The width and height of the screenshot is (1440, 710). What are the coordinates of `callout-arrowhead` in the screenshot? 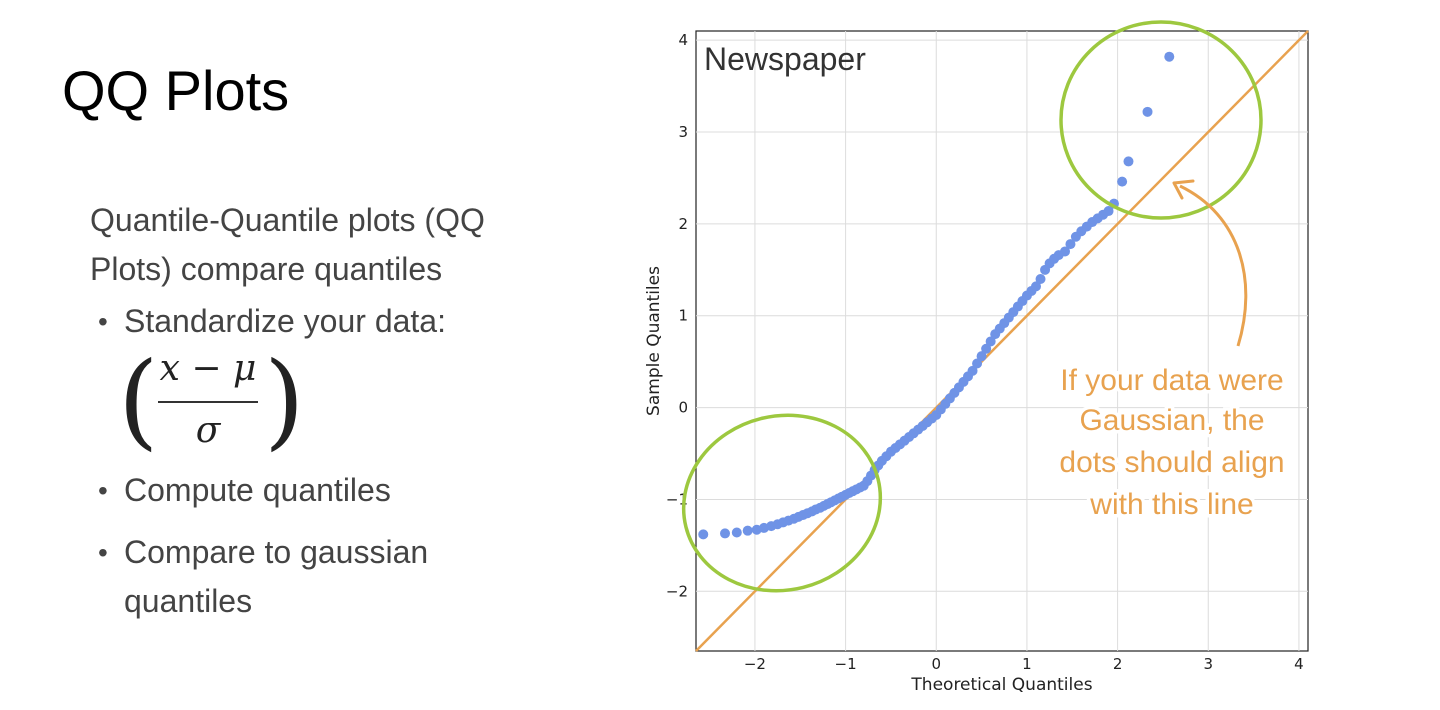 It's located at (1183, 189).